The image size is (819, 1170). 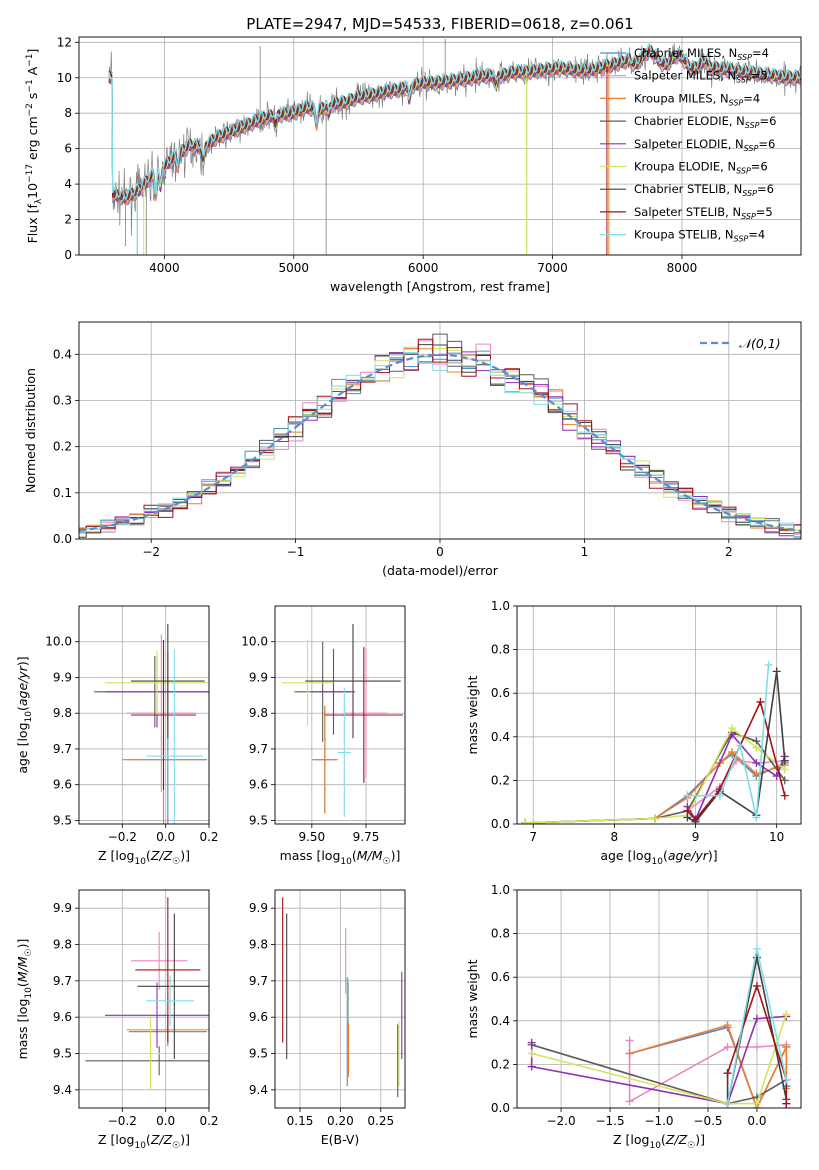 What do you see at coordinates (30, 60) in the screenshot?
I see `superscript: −1` at bounding box center [30, 60].